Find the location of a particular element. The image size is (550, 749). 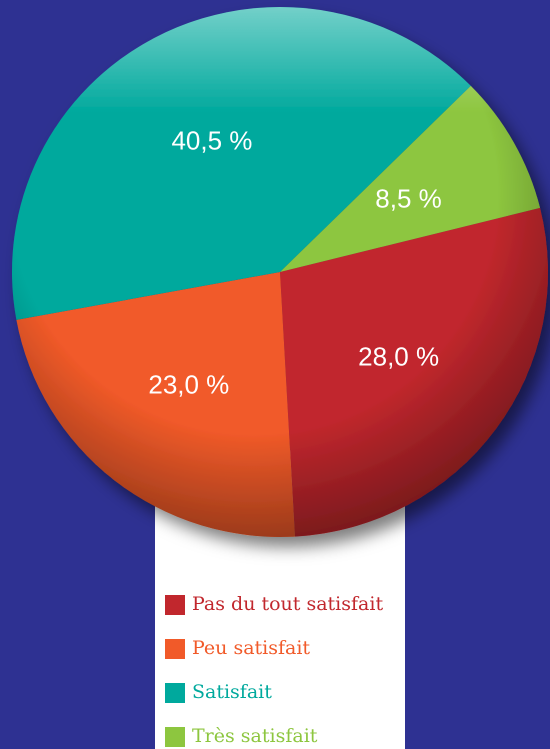

legend-label: Peu satisfait is located at coordinates (251, 648).